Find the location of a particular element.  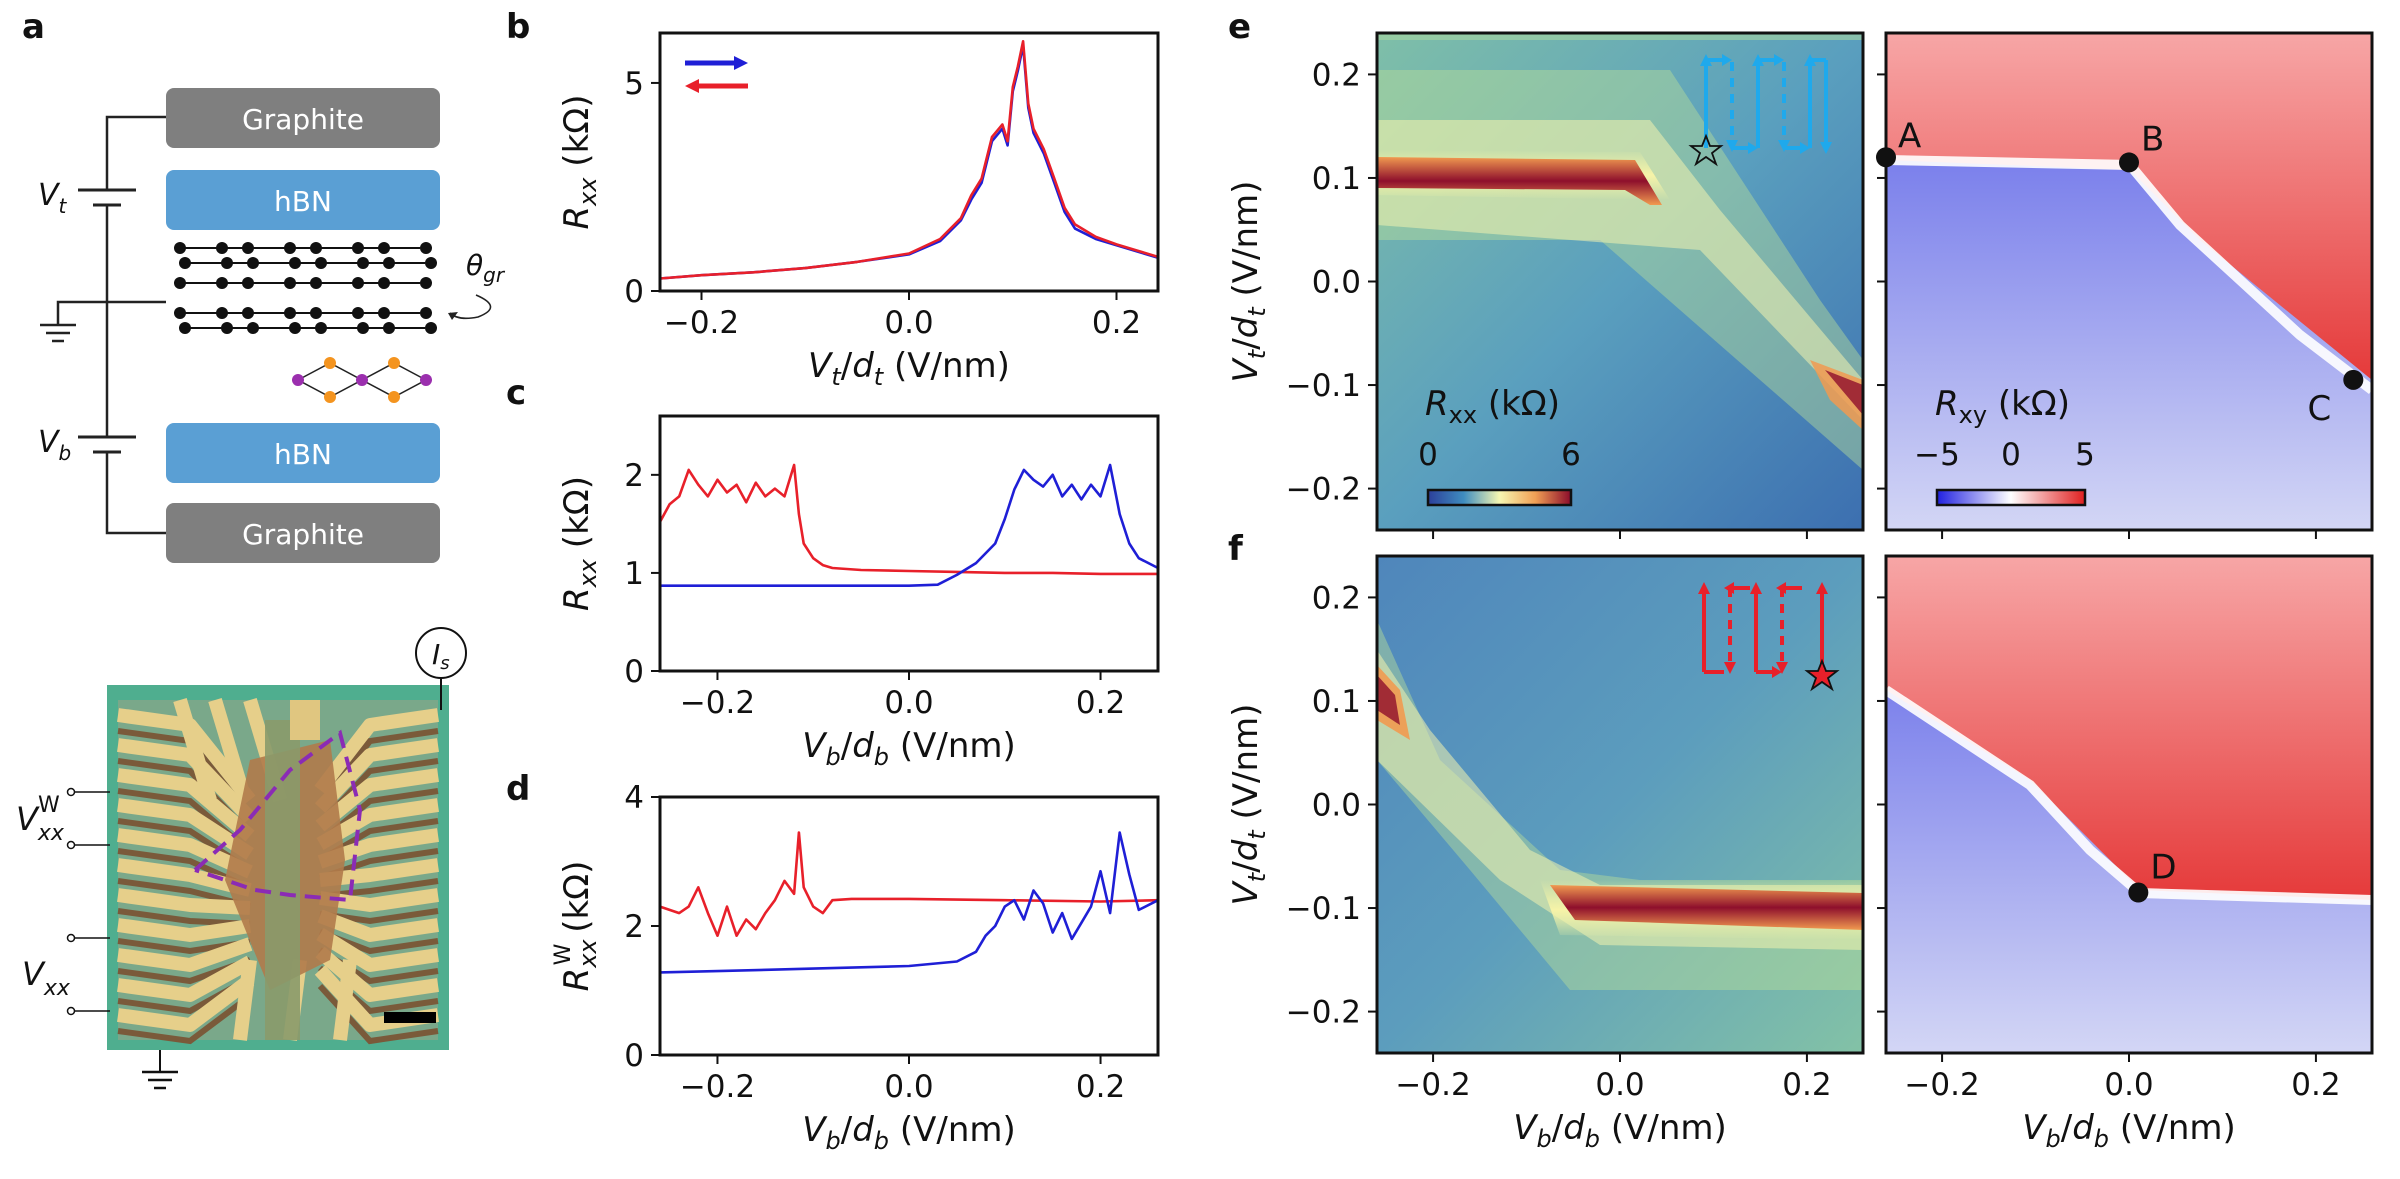

hbn-label-bottom: hBN is located at coordinates (303, 454).